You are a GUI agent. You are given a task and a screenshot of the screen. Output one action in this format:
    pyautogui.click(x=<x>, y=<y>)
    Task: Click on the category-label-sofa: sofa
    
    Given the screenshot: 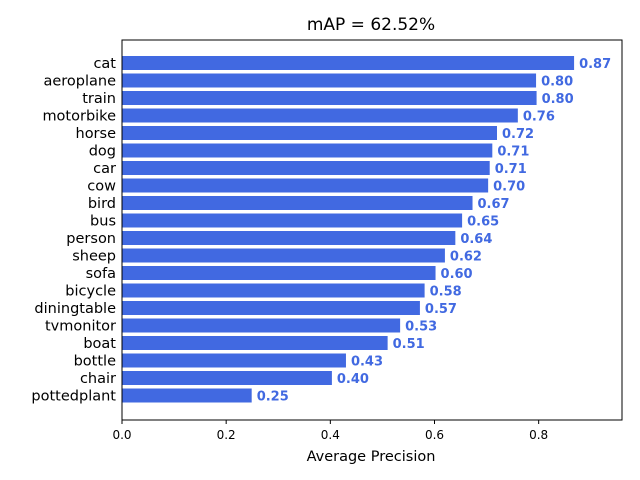 What is the action you would take?
    pyautogui.click(x=101, y=274)
    